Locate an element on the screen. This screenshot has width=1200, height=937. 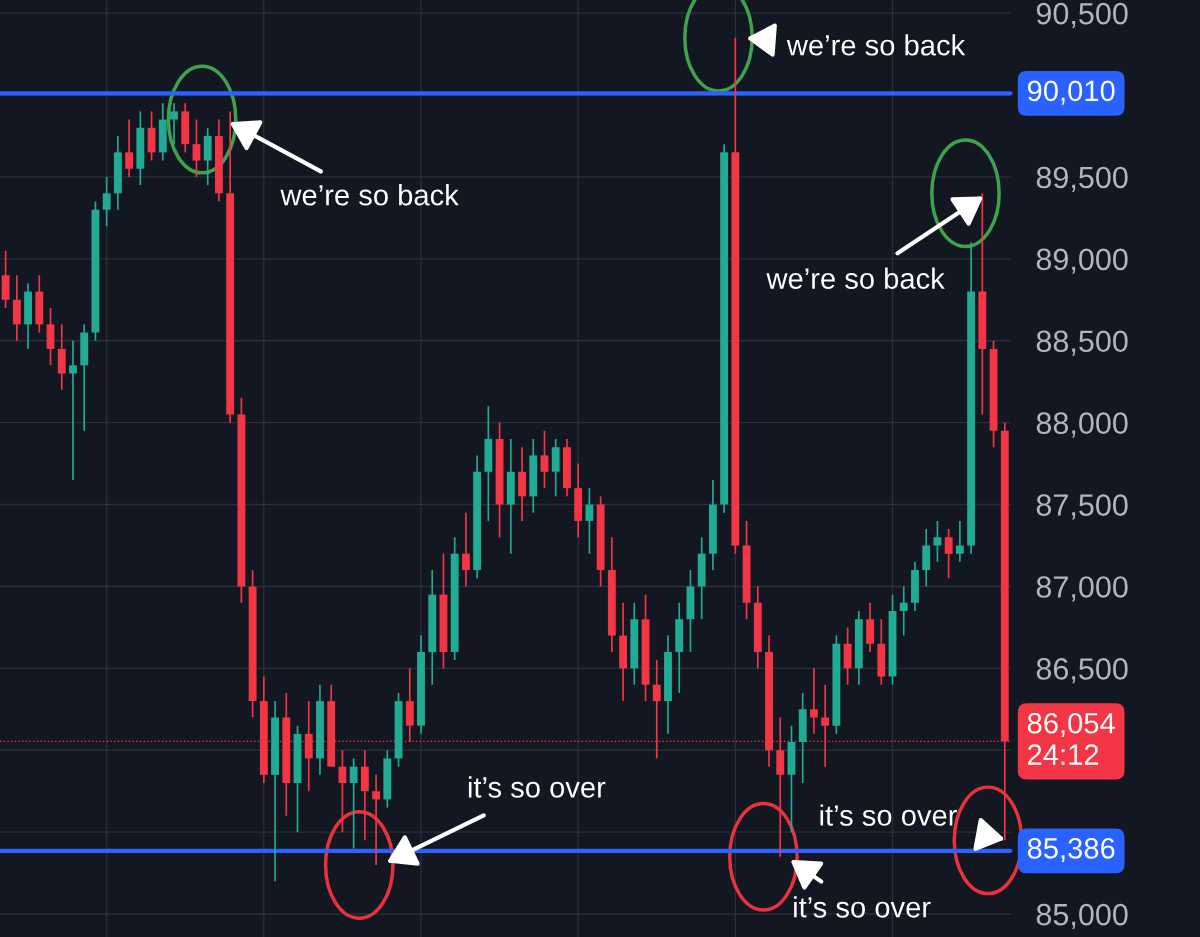
y-tick-label: 88,500 is located at coordinates (1082, 343).